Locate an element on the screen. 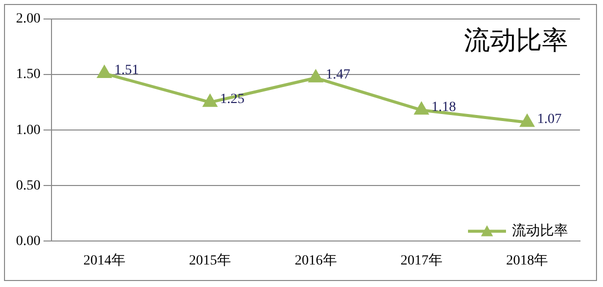 This screenshot has width=603, height=287. chart-title: 流动比率 is located at coordinates (516, 41).